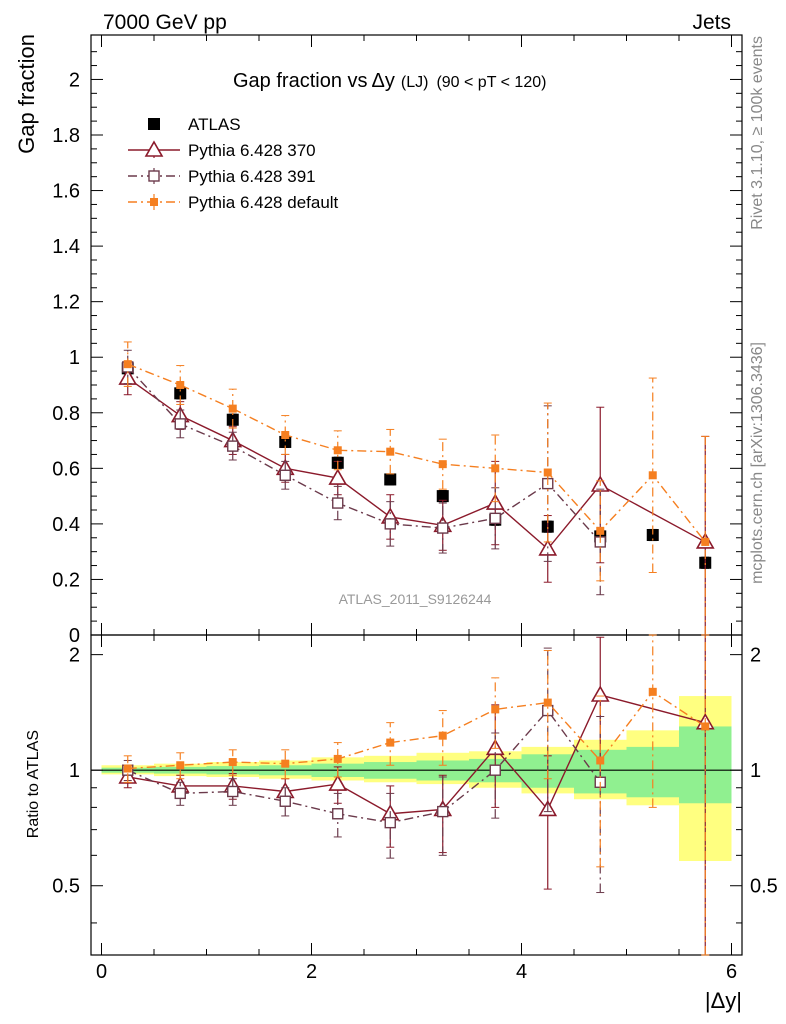  Describe the element at coordinates (415, 82) in the screenshot. I see `title-lj: (LJ)` at that location.